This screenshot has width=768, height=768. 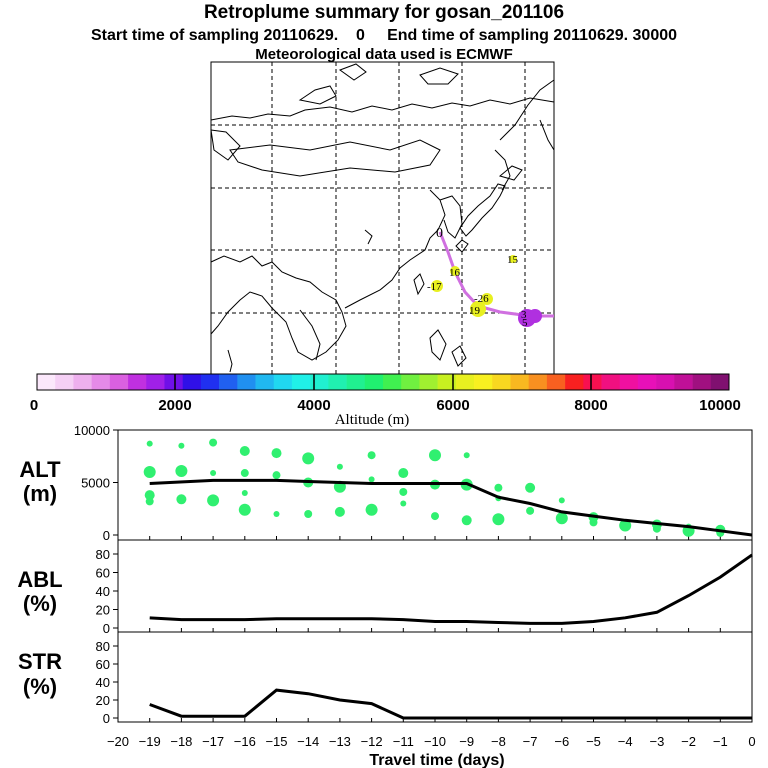 I want to click on colorbar-tick: 8000, so click(x=590, y=405).